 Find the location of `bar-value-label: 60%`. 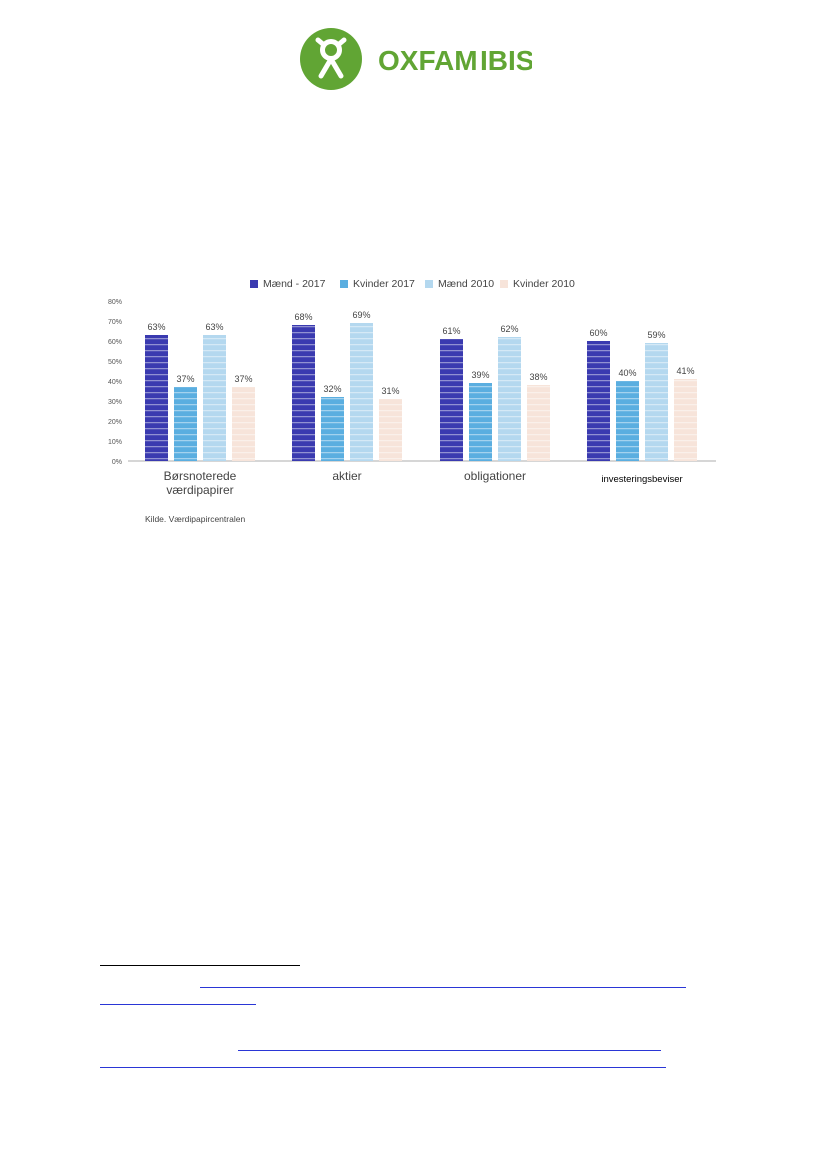

bar-value-label: 60% is located at coordinates (598, 333).